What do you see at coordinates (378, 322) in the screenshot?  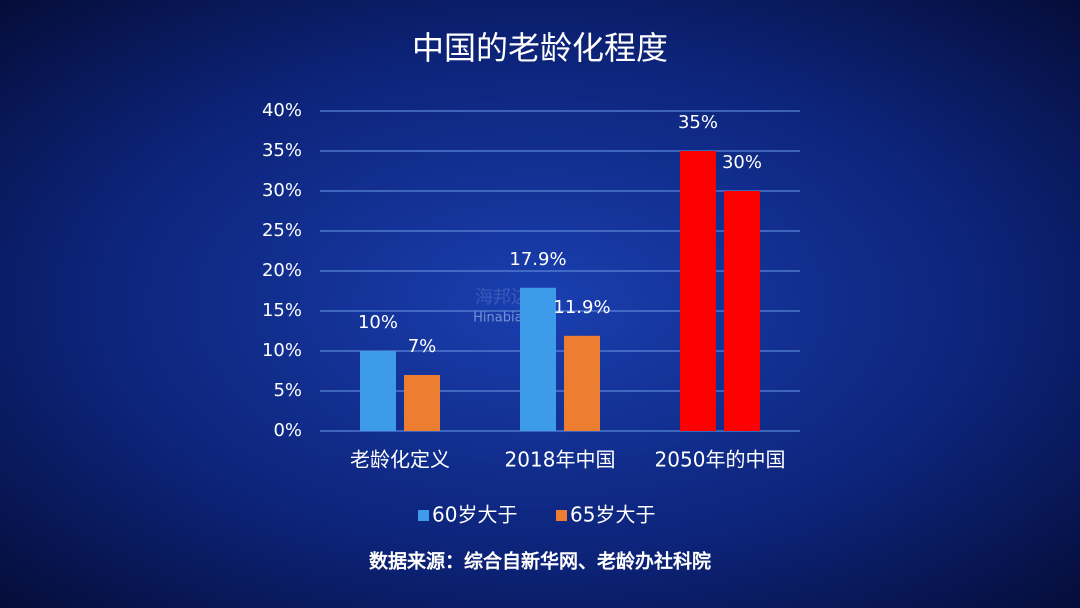 I see `value-label: 10%` at bounding box center [378, 322].